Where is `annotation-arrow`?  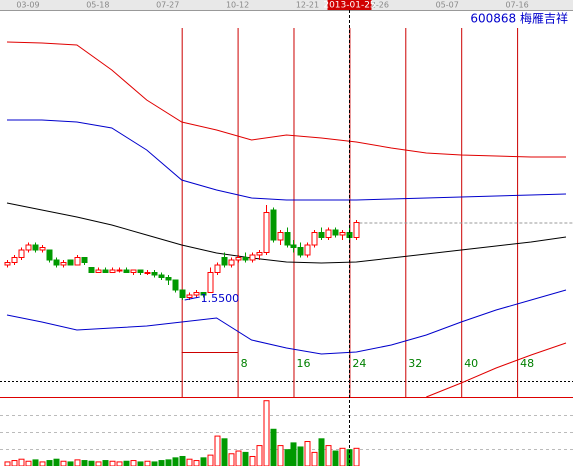 annotation-arrow is located at coordinates (192, 298).